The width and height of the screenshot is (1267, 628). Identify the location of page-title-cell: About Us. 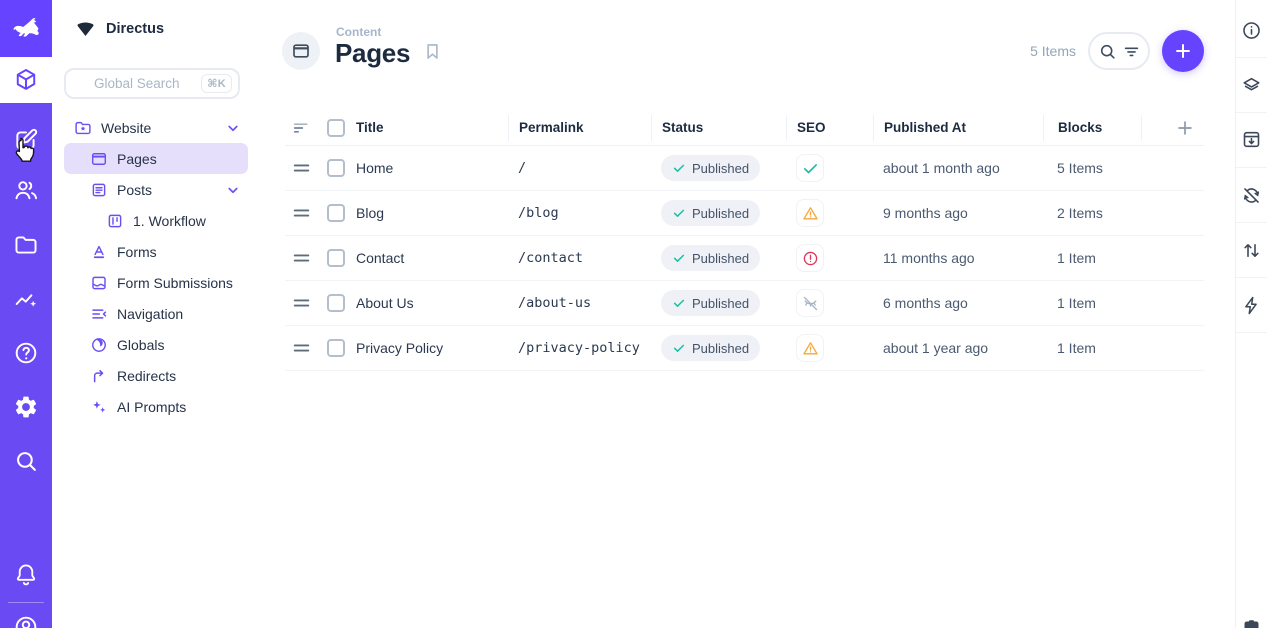
(385, 303).